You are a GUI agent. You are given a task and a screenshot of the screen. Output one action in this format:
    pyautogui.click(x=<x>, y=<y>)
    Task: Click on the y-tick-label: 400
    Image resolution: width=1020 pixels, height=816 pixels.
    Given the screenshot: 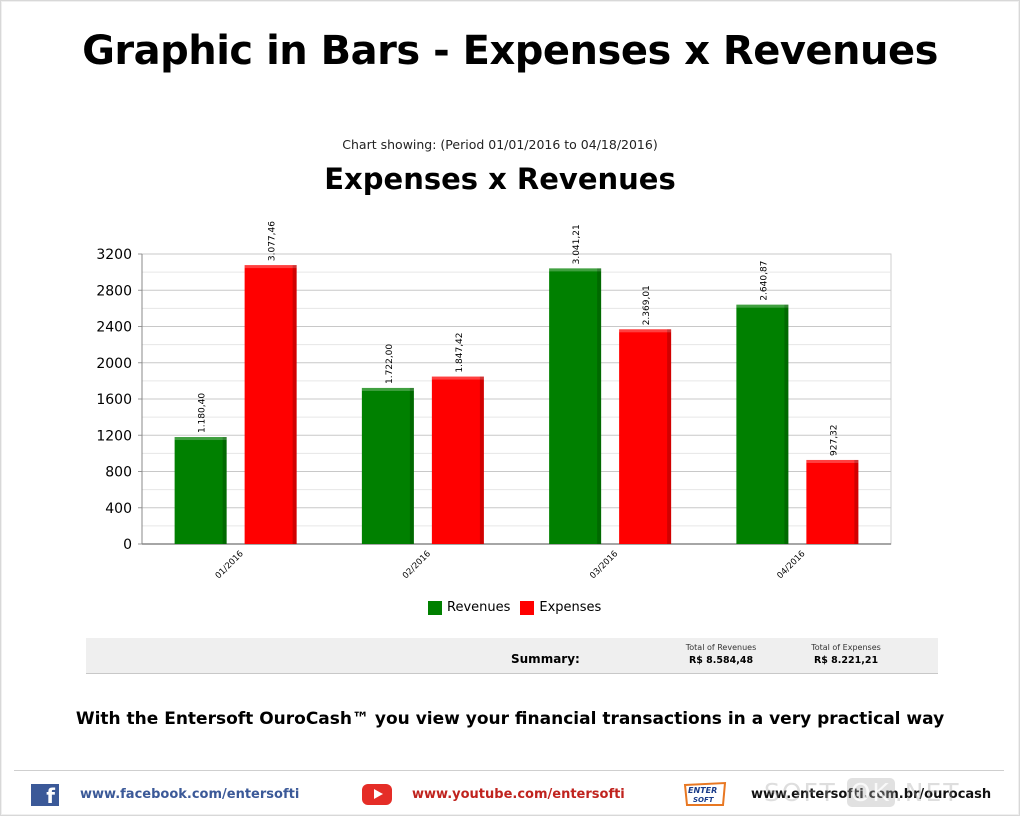 What is the action you would take?
    pyautogui.click(x=118, y=509)
    